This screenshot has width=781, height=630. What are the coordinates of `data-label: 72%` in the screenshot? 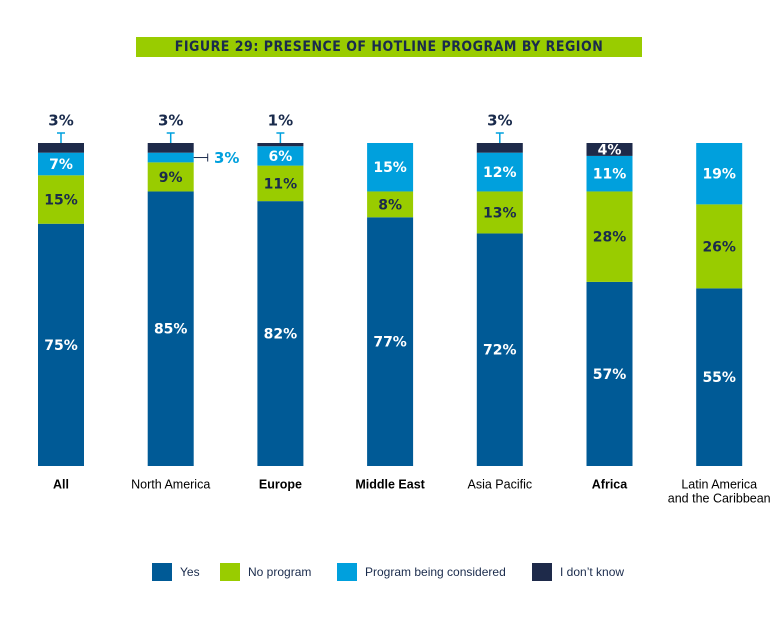 It's located at (500, 351).